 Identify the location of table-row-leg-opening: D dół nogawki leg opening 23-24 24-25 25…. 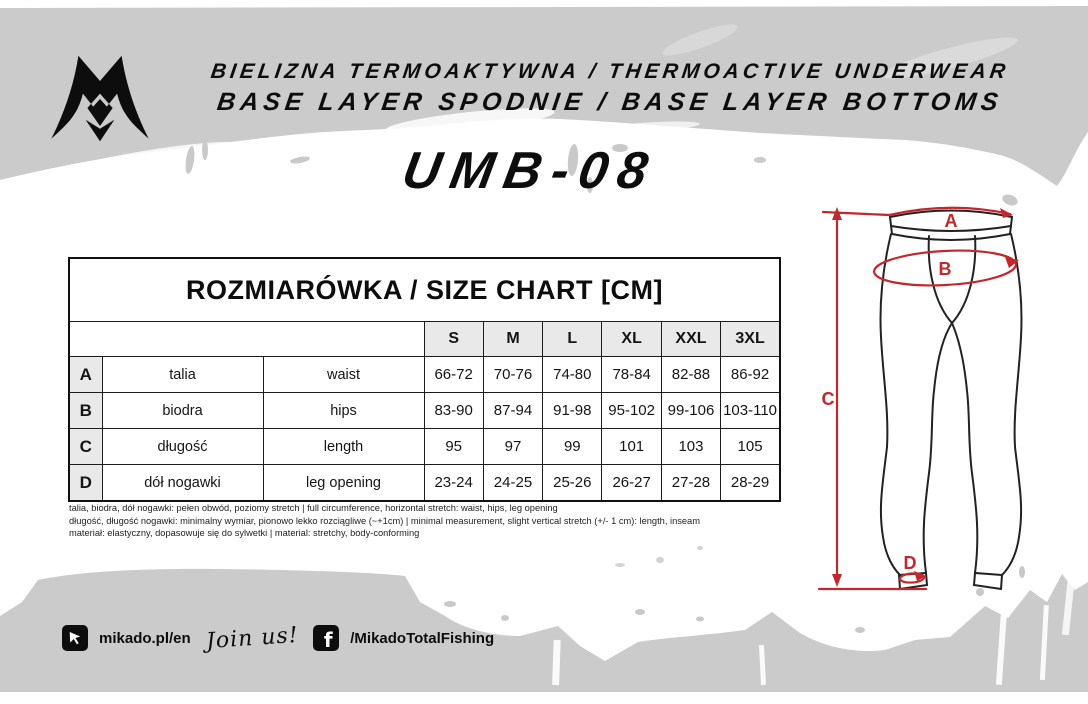
(424, 483).